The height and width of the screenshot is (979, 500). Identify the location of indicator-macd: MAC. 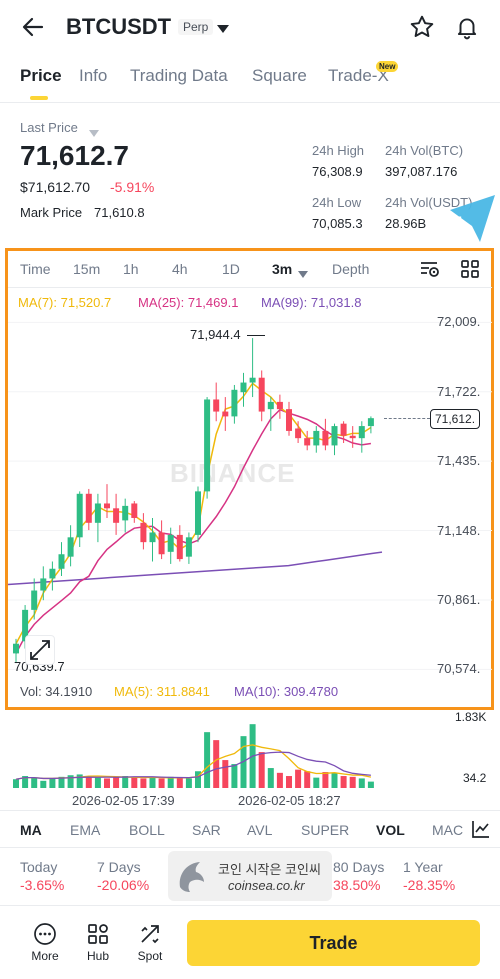
(448, 830).